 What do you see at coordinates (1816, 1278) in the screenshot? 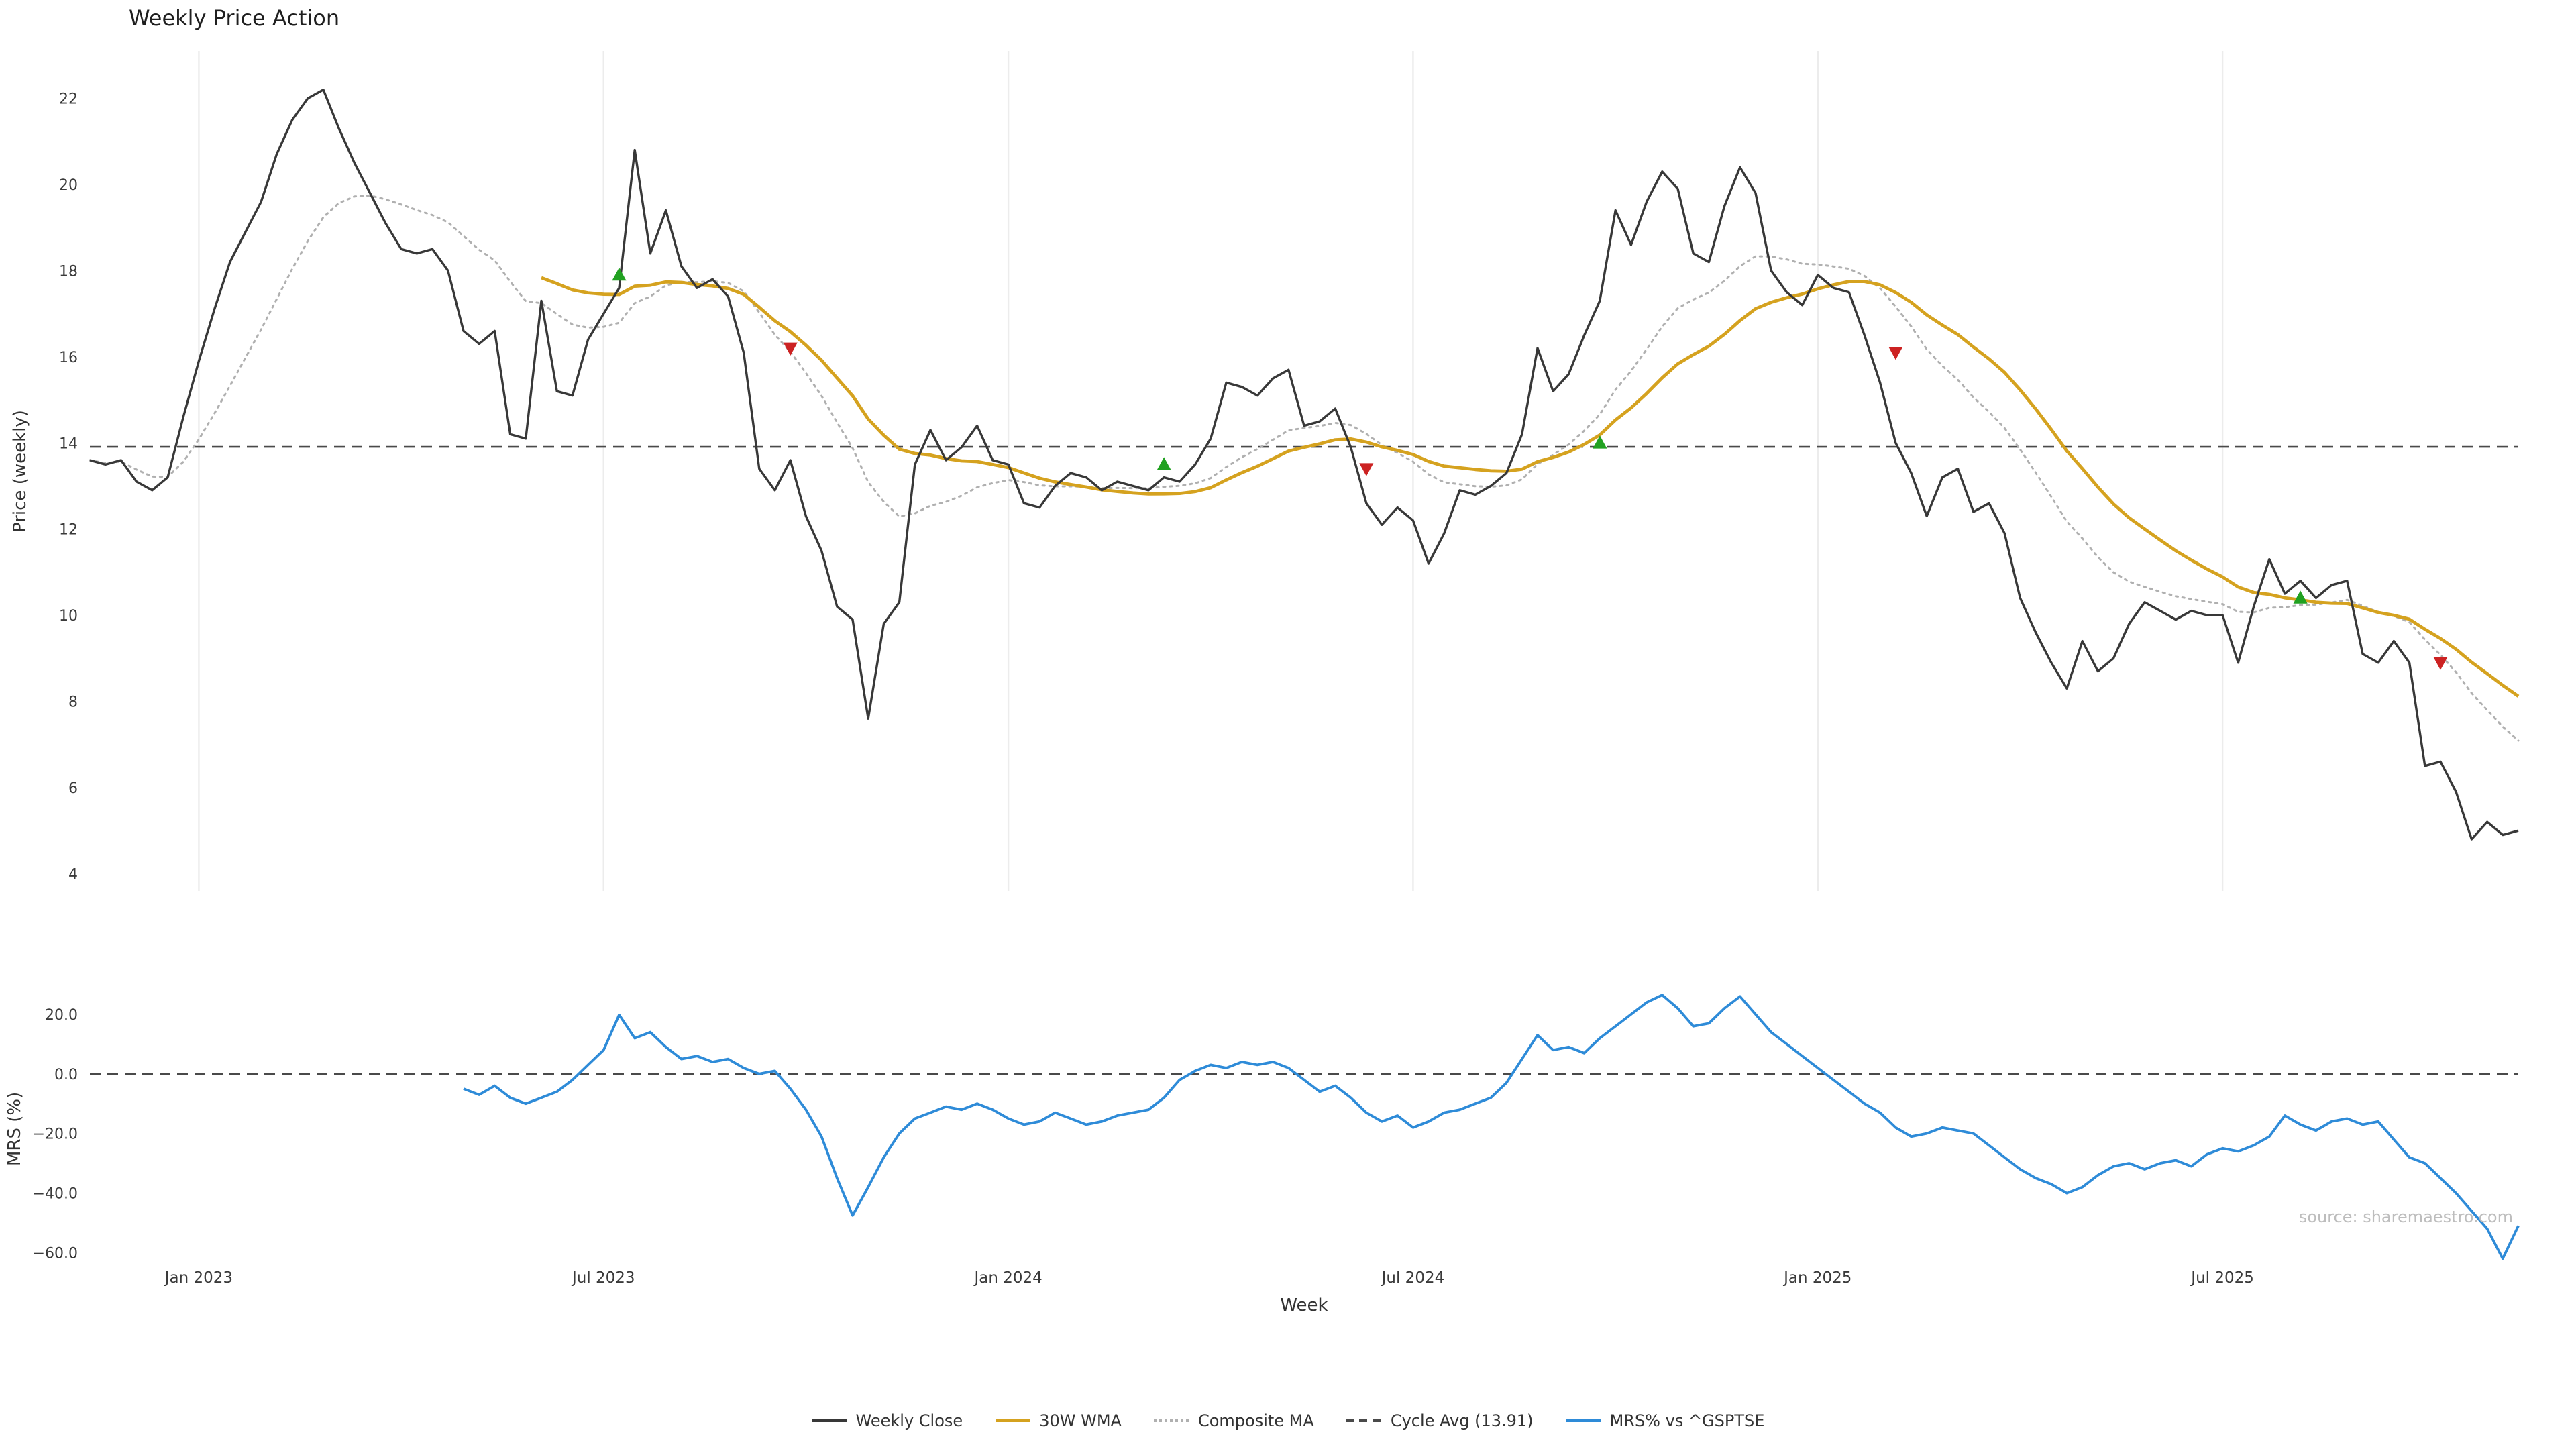
I see `x-tick-label: Jan 2025` at bounding box center [1816, 1278].